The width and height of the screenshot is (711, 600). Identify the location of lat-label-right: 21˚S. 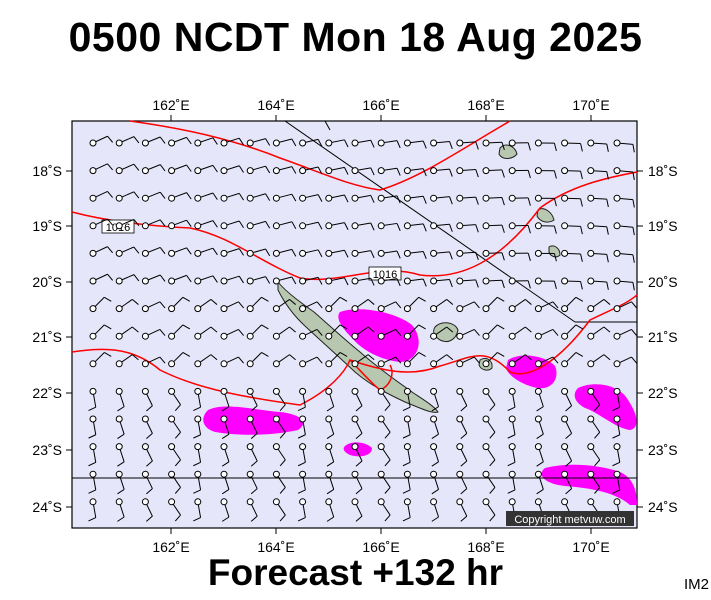
(663, 337).